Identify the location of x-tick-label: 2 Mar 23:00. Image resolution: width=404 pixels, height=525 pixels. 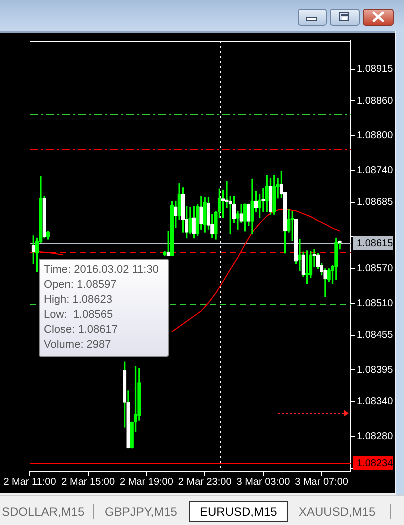
(205, 482).